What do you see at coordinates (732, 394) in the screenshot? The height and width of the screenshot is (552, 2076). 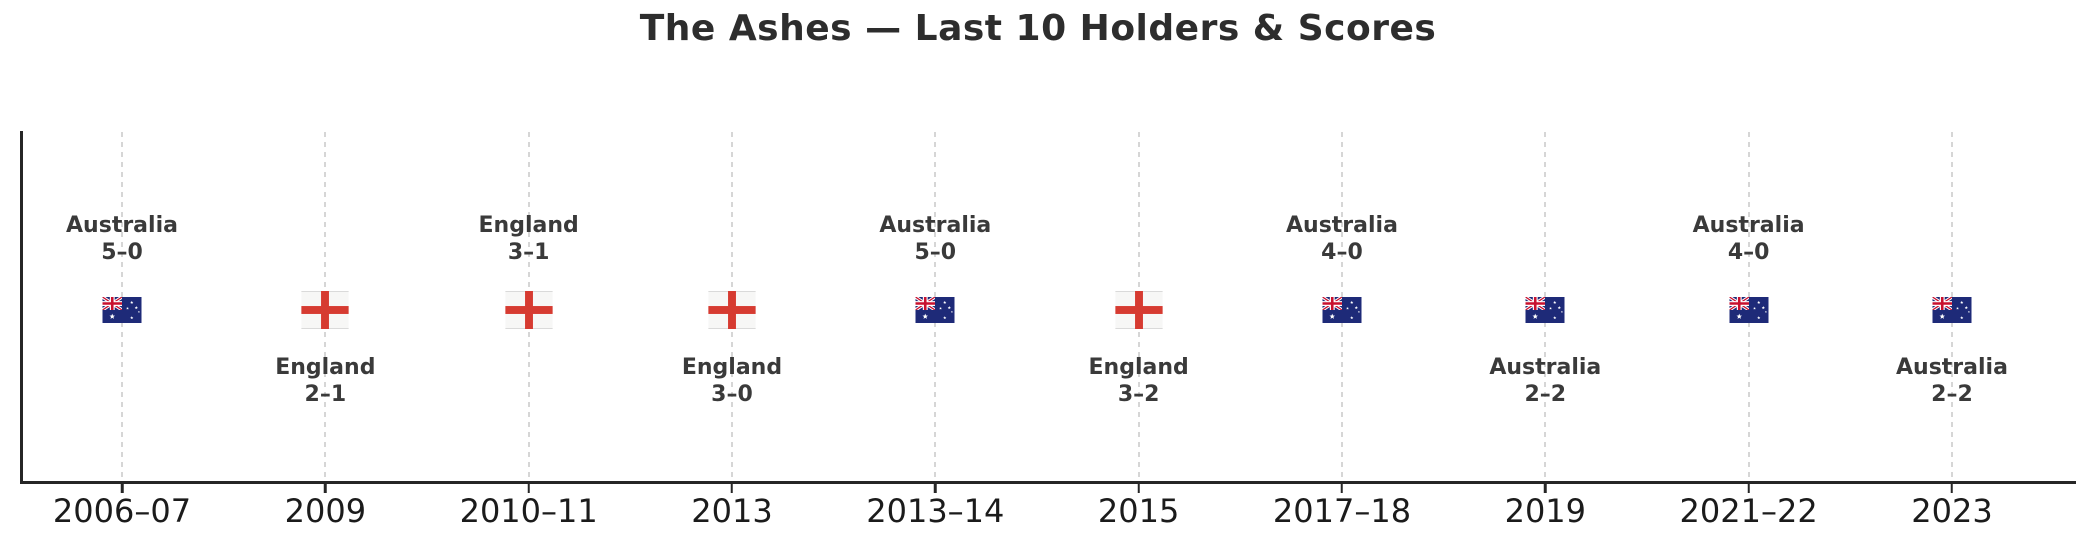 I see `holder-score: 3–0` at bounding box center [732, 394].